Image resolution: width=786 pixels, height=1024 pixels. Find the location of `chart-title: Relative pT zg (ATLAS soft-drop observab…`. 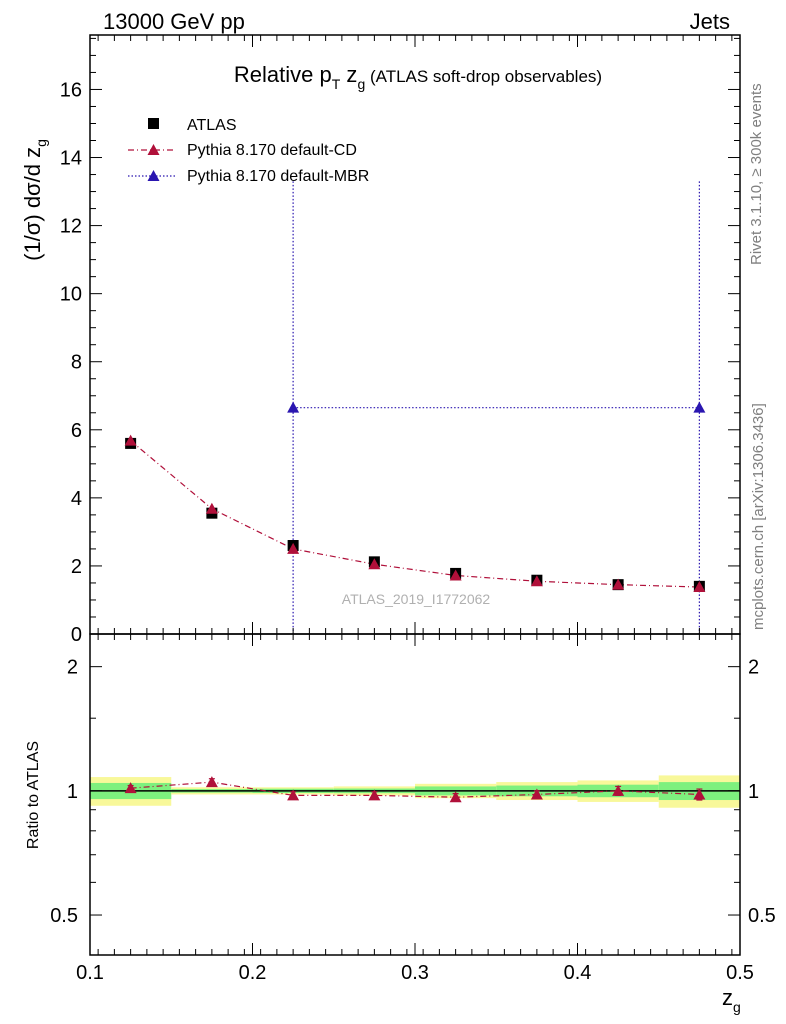

chart-title: Relative pT zg (ATLAS soft-drop observab… is located at coordinates (418, 77).